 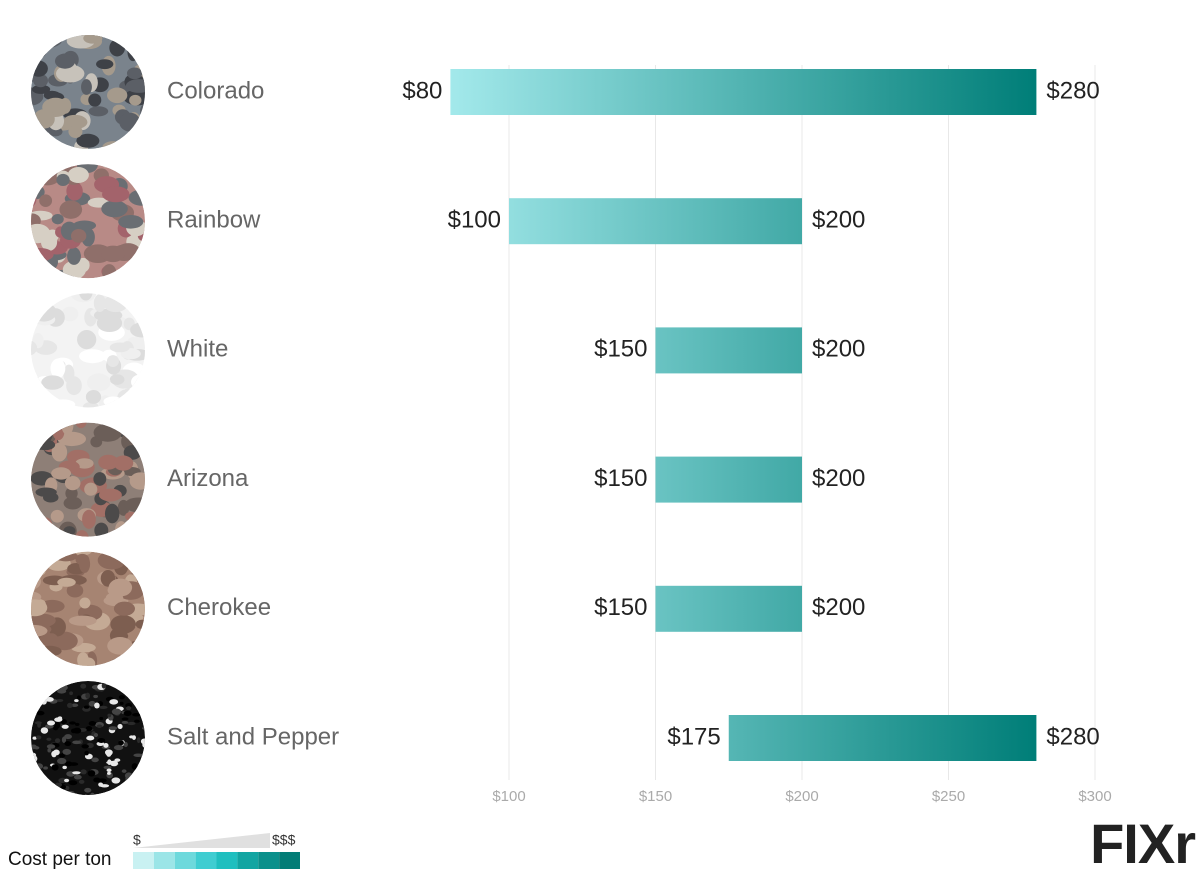 I want to click on low-label: $80, so click(x=422, y=90).